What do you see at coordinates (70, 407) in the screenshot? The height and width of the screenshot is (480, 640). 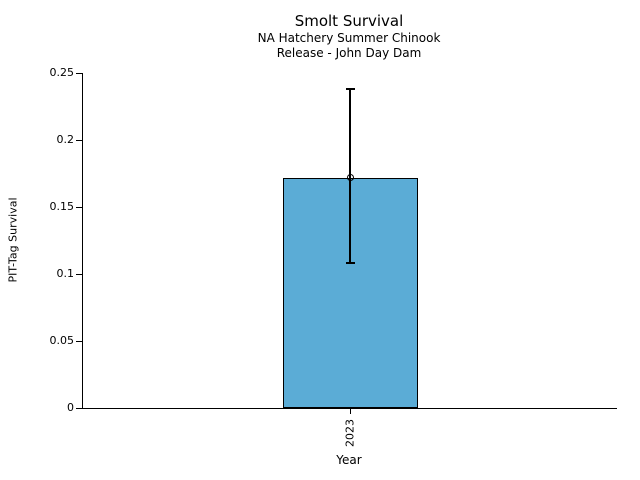 I see `y-tick-label: 0` at bounding box center [70, 407].